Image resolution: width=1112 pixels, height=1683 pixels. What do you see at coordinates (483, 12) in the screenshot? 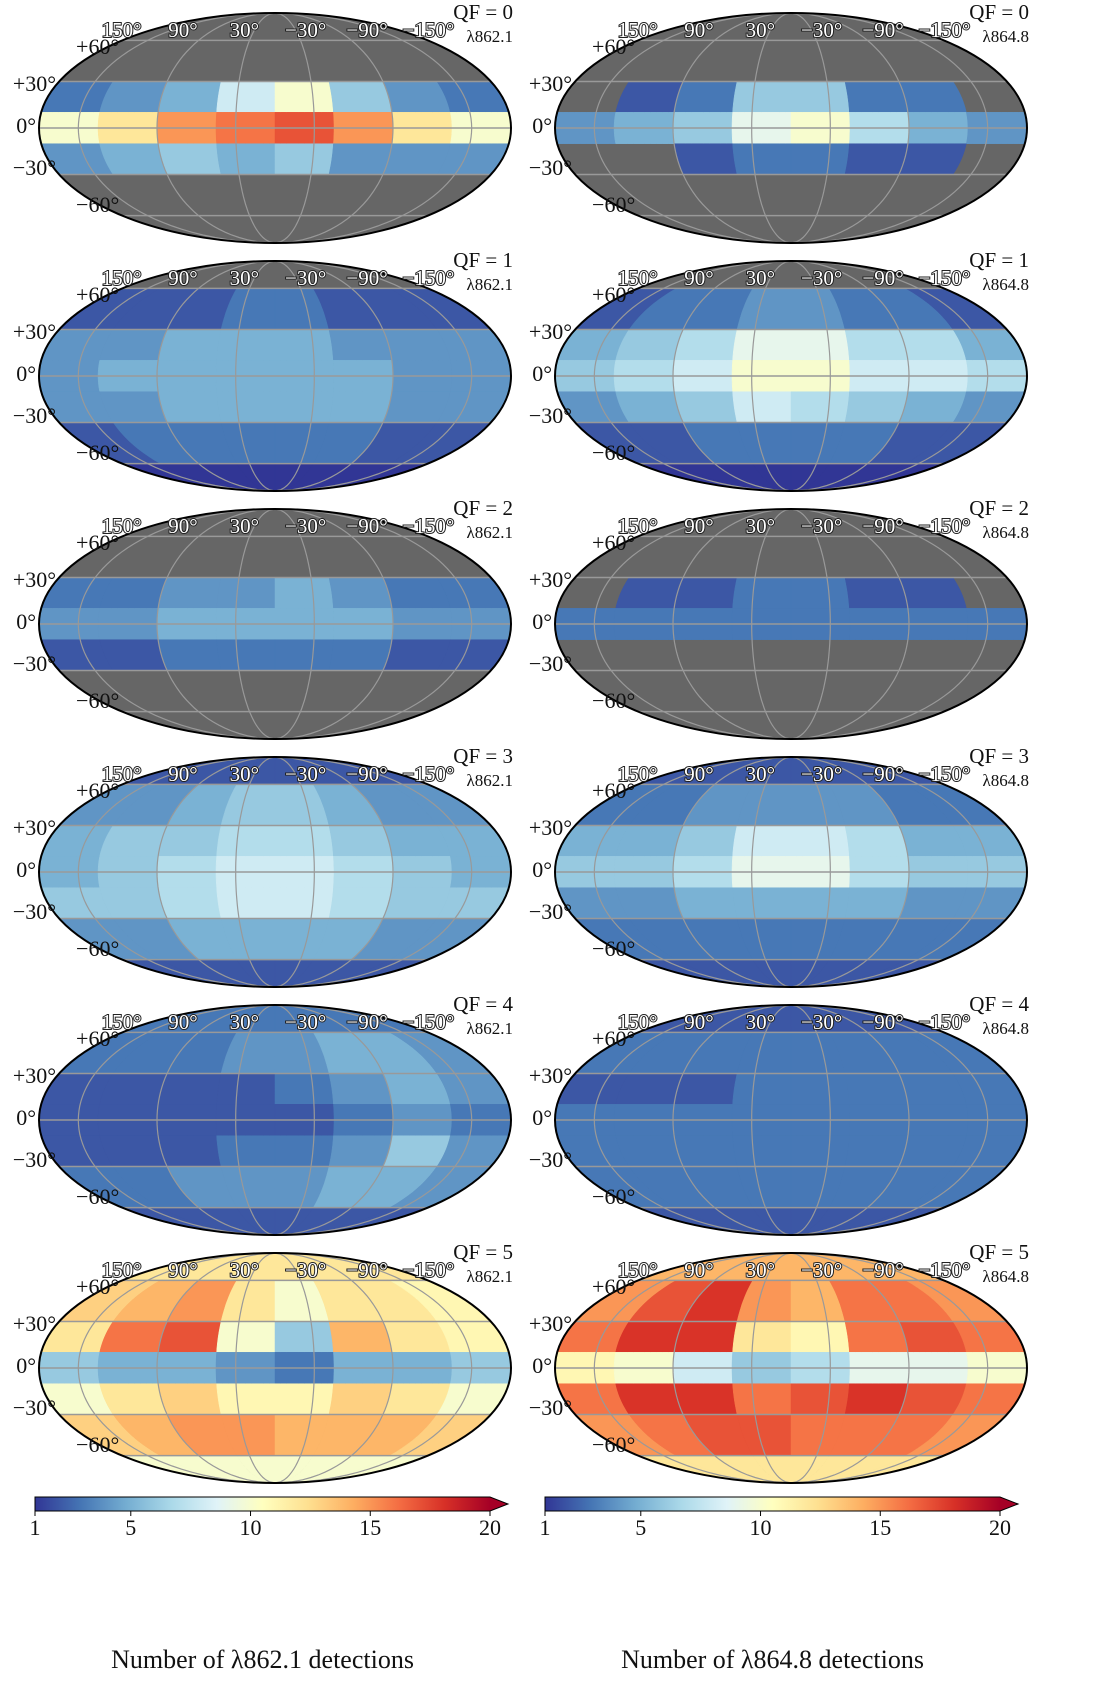
I see `panel-title: QF = 0` at bounding box center [483, 12].